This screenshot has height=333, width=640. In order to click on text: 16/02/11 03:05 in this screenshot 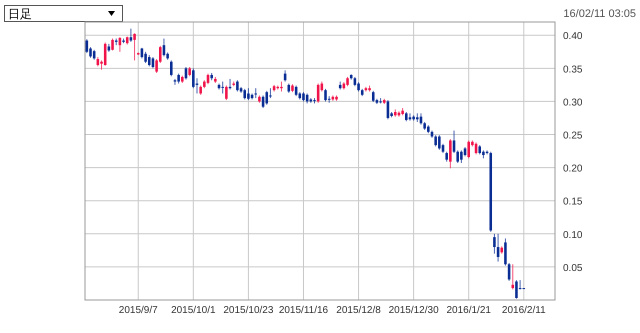, I will do `click(599, 14)`.